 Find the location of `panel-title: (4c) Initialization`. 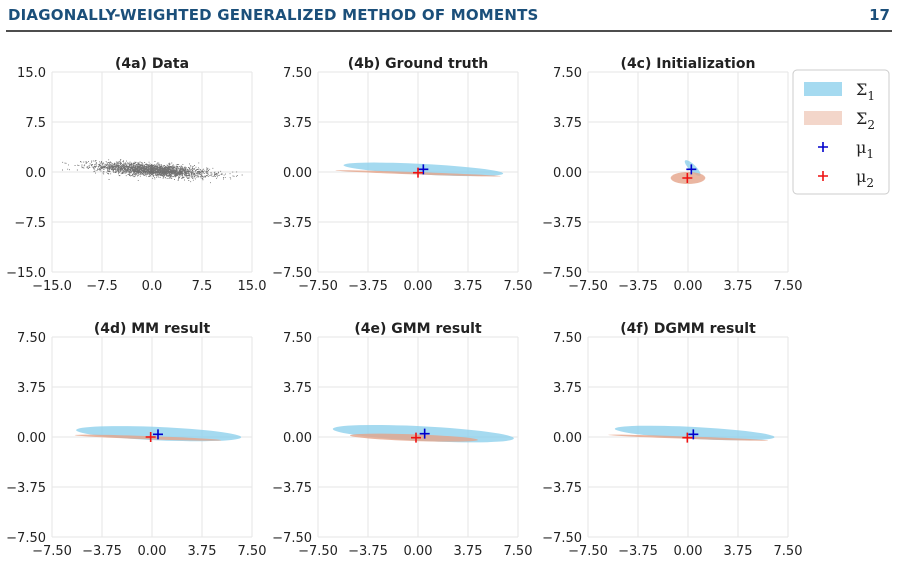

panel-title: (4c) Initialization is located at coordinates (688, 64).